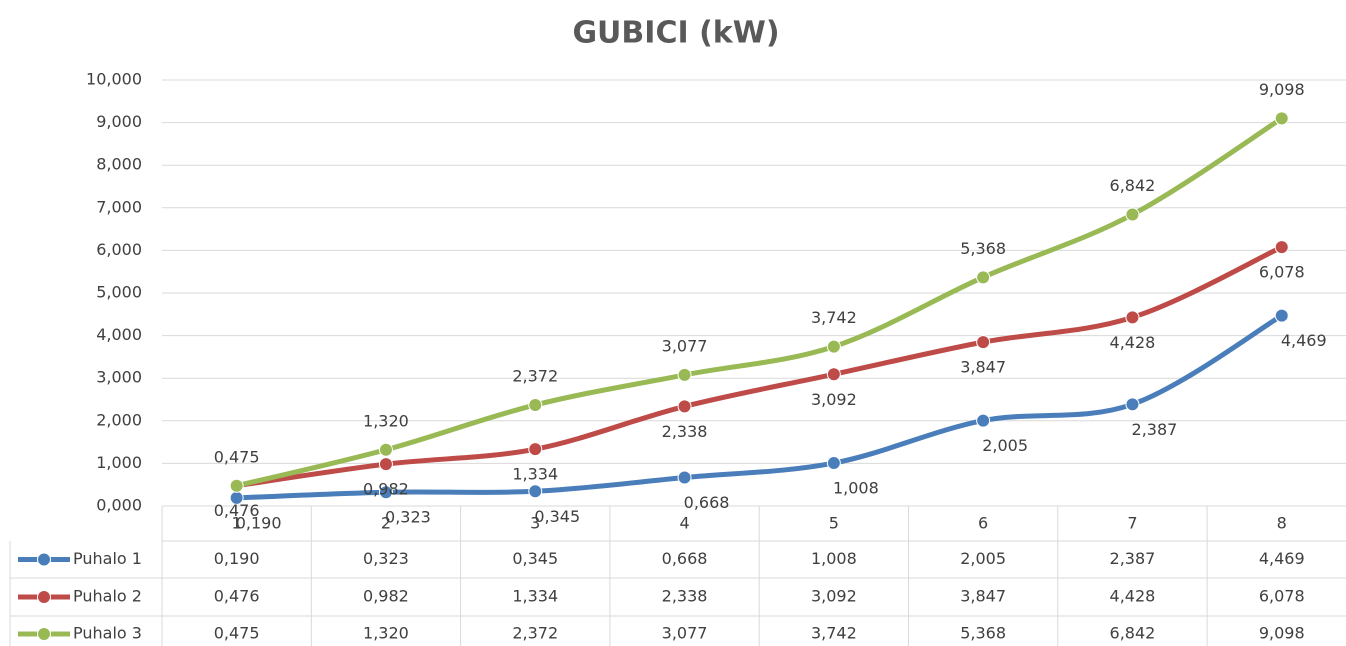  What do you see at coordinates (107, 558) in the screenshot?
I see `legend-label: Puhalo 1` at bounding box center [107, 558].